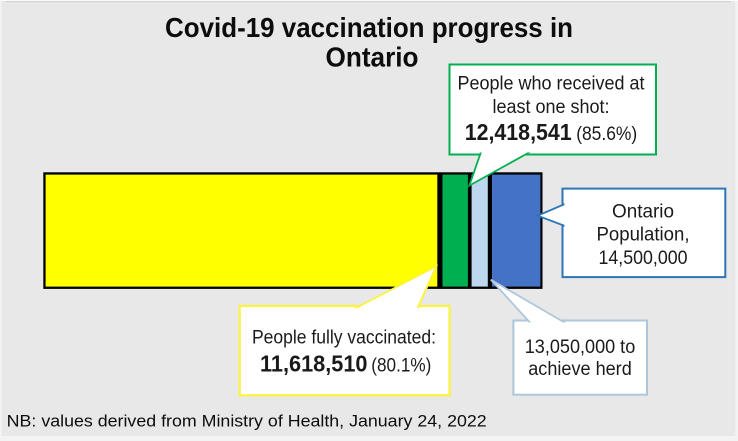 This screenshot has width=738, height=441. Describe the element at coordinates (345, 363) in the screenshot. I see `svg-text:11,618,510(80.1%): 11,618,510 (80.1%)` at that location.